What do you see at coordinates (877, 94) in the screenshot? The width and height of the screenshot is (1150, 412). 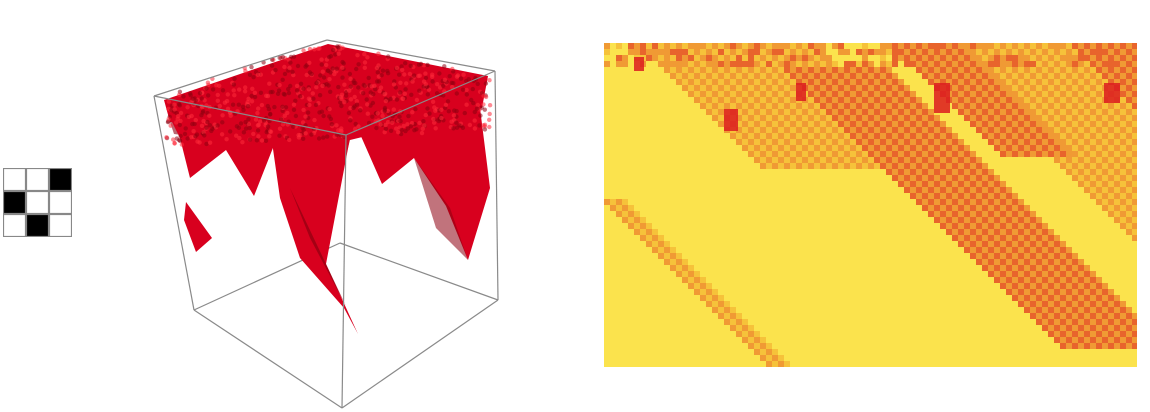 I see `density-hotspots` at bounding box center [877, 94].